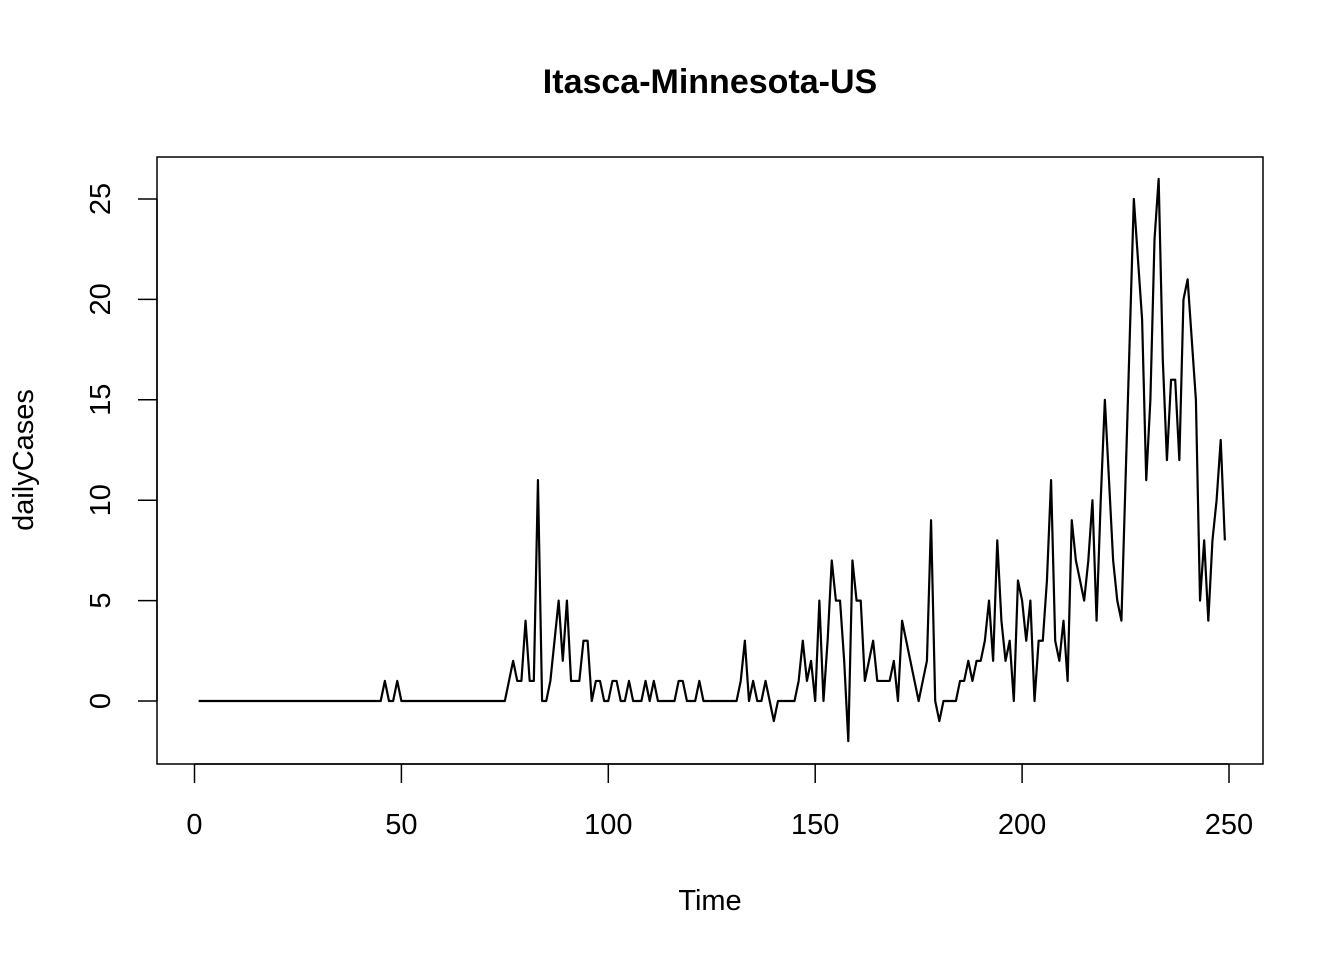 This screenshot has width=1344, height=960. Describe the element at coordinates (401, 825) in the screenshot. I see `x-tick-label: 50` at that location.